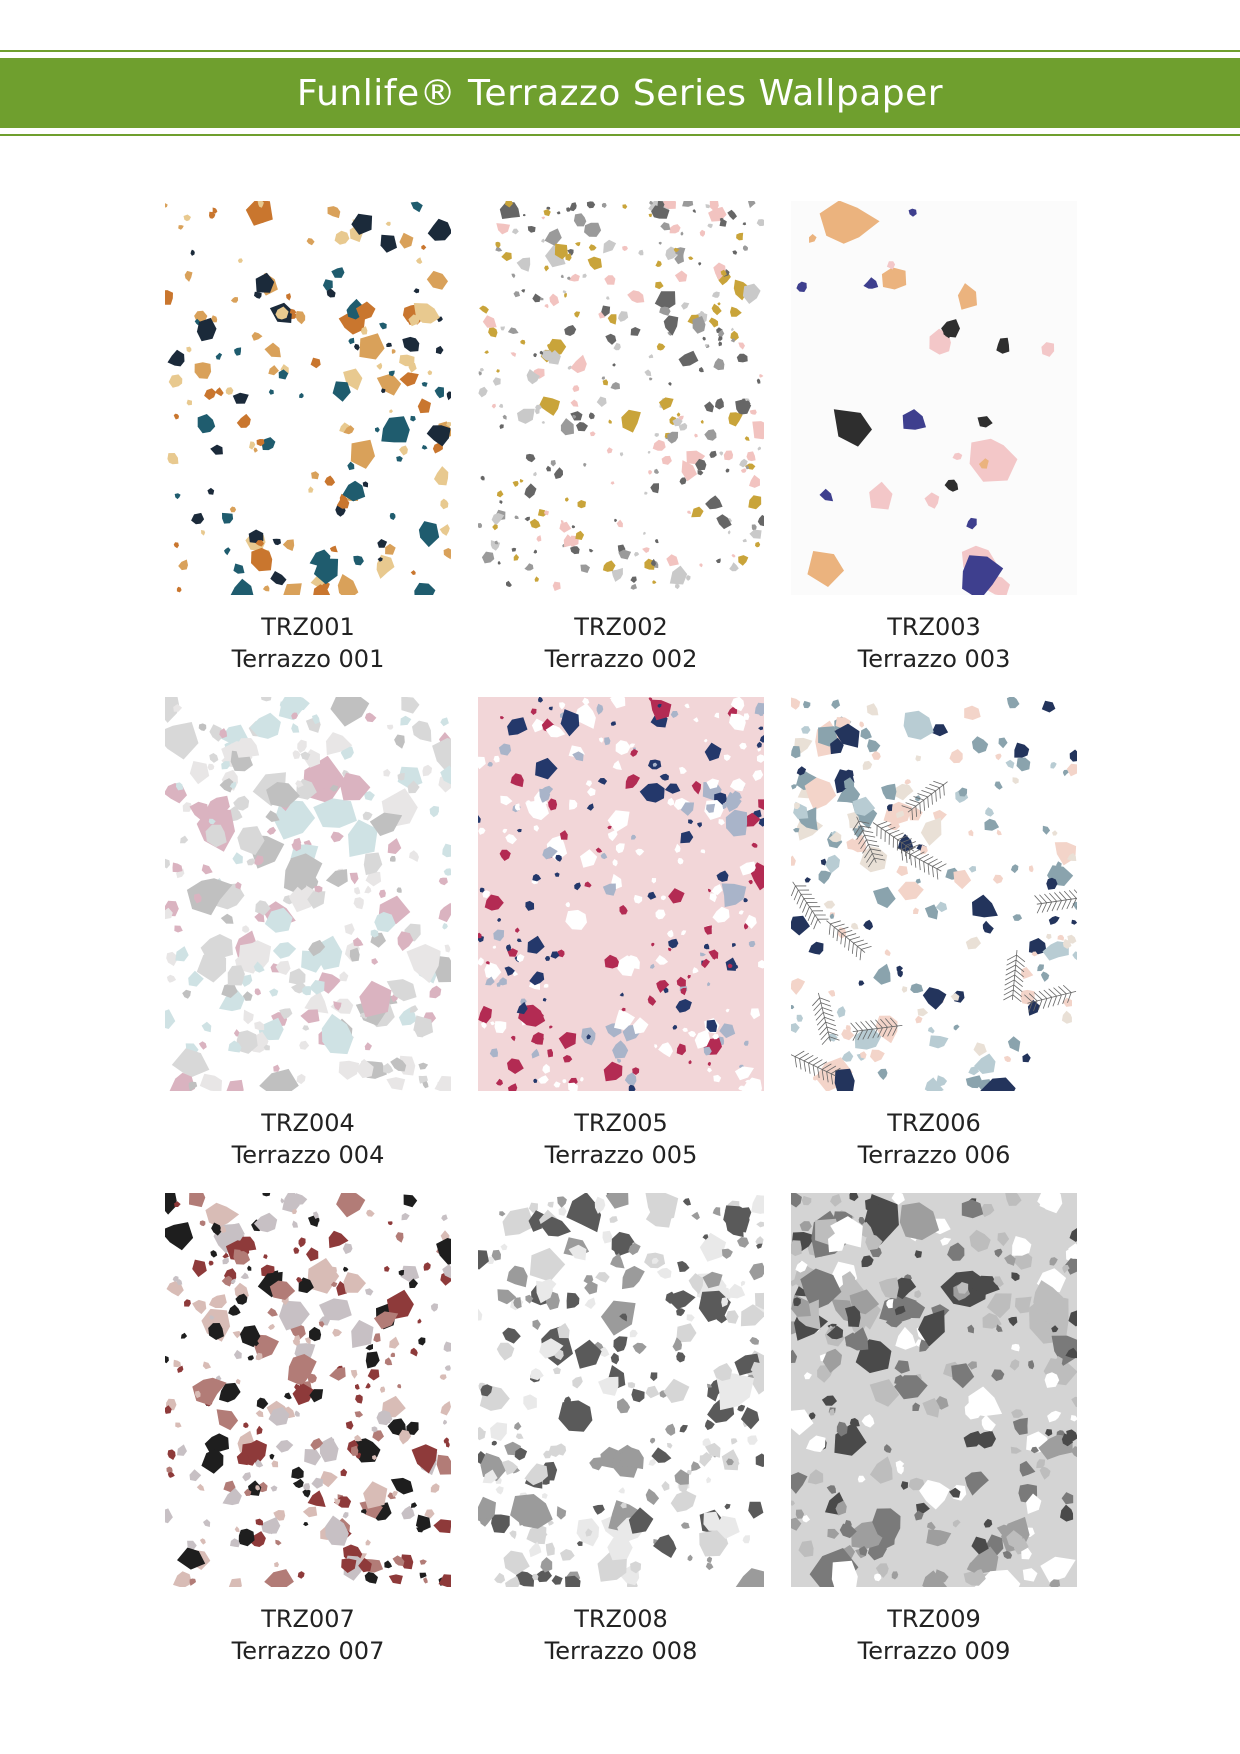  I want to click on product-code: TRZ002, so click(621, 627).